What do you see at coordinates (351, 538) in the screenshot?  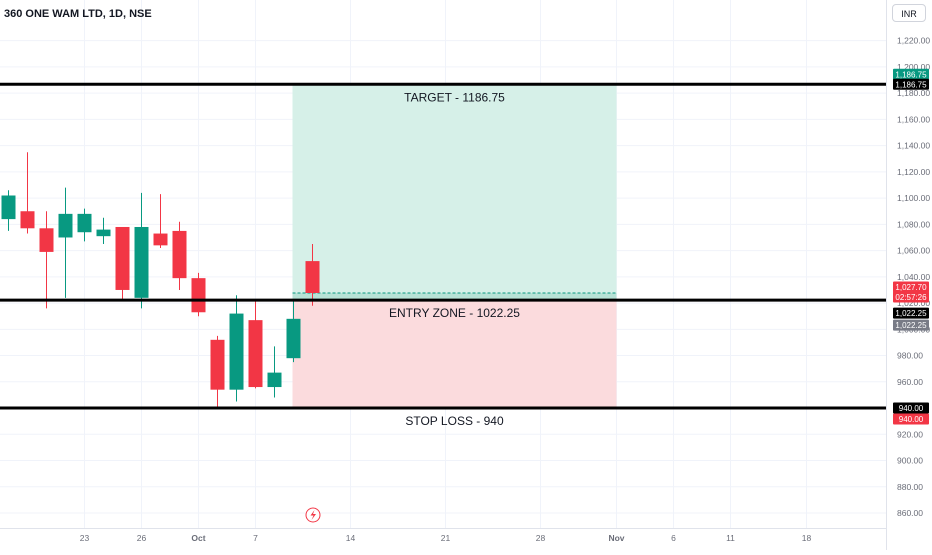 I see `x-tick-label: 14` at bounding box center [351, 538].